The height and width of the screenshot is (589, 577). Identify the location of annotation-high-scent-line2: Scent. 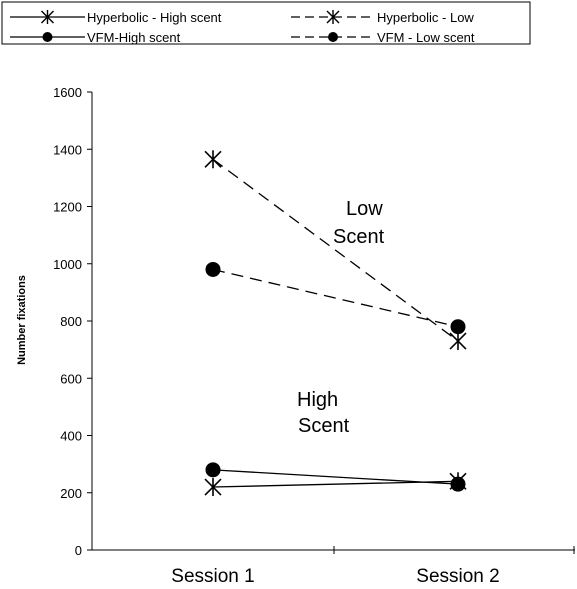
(324, 426).